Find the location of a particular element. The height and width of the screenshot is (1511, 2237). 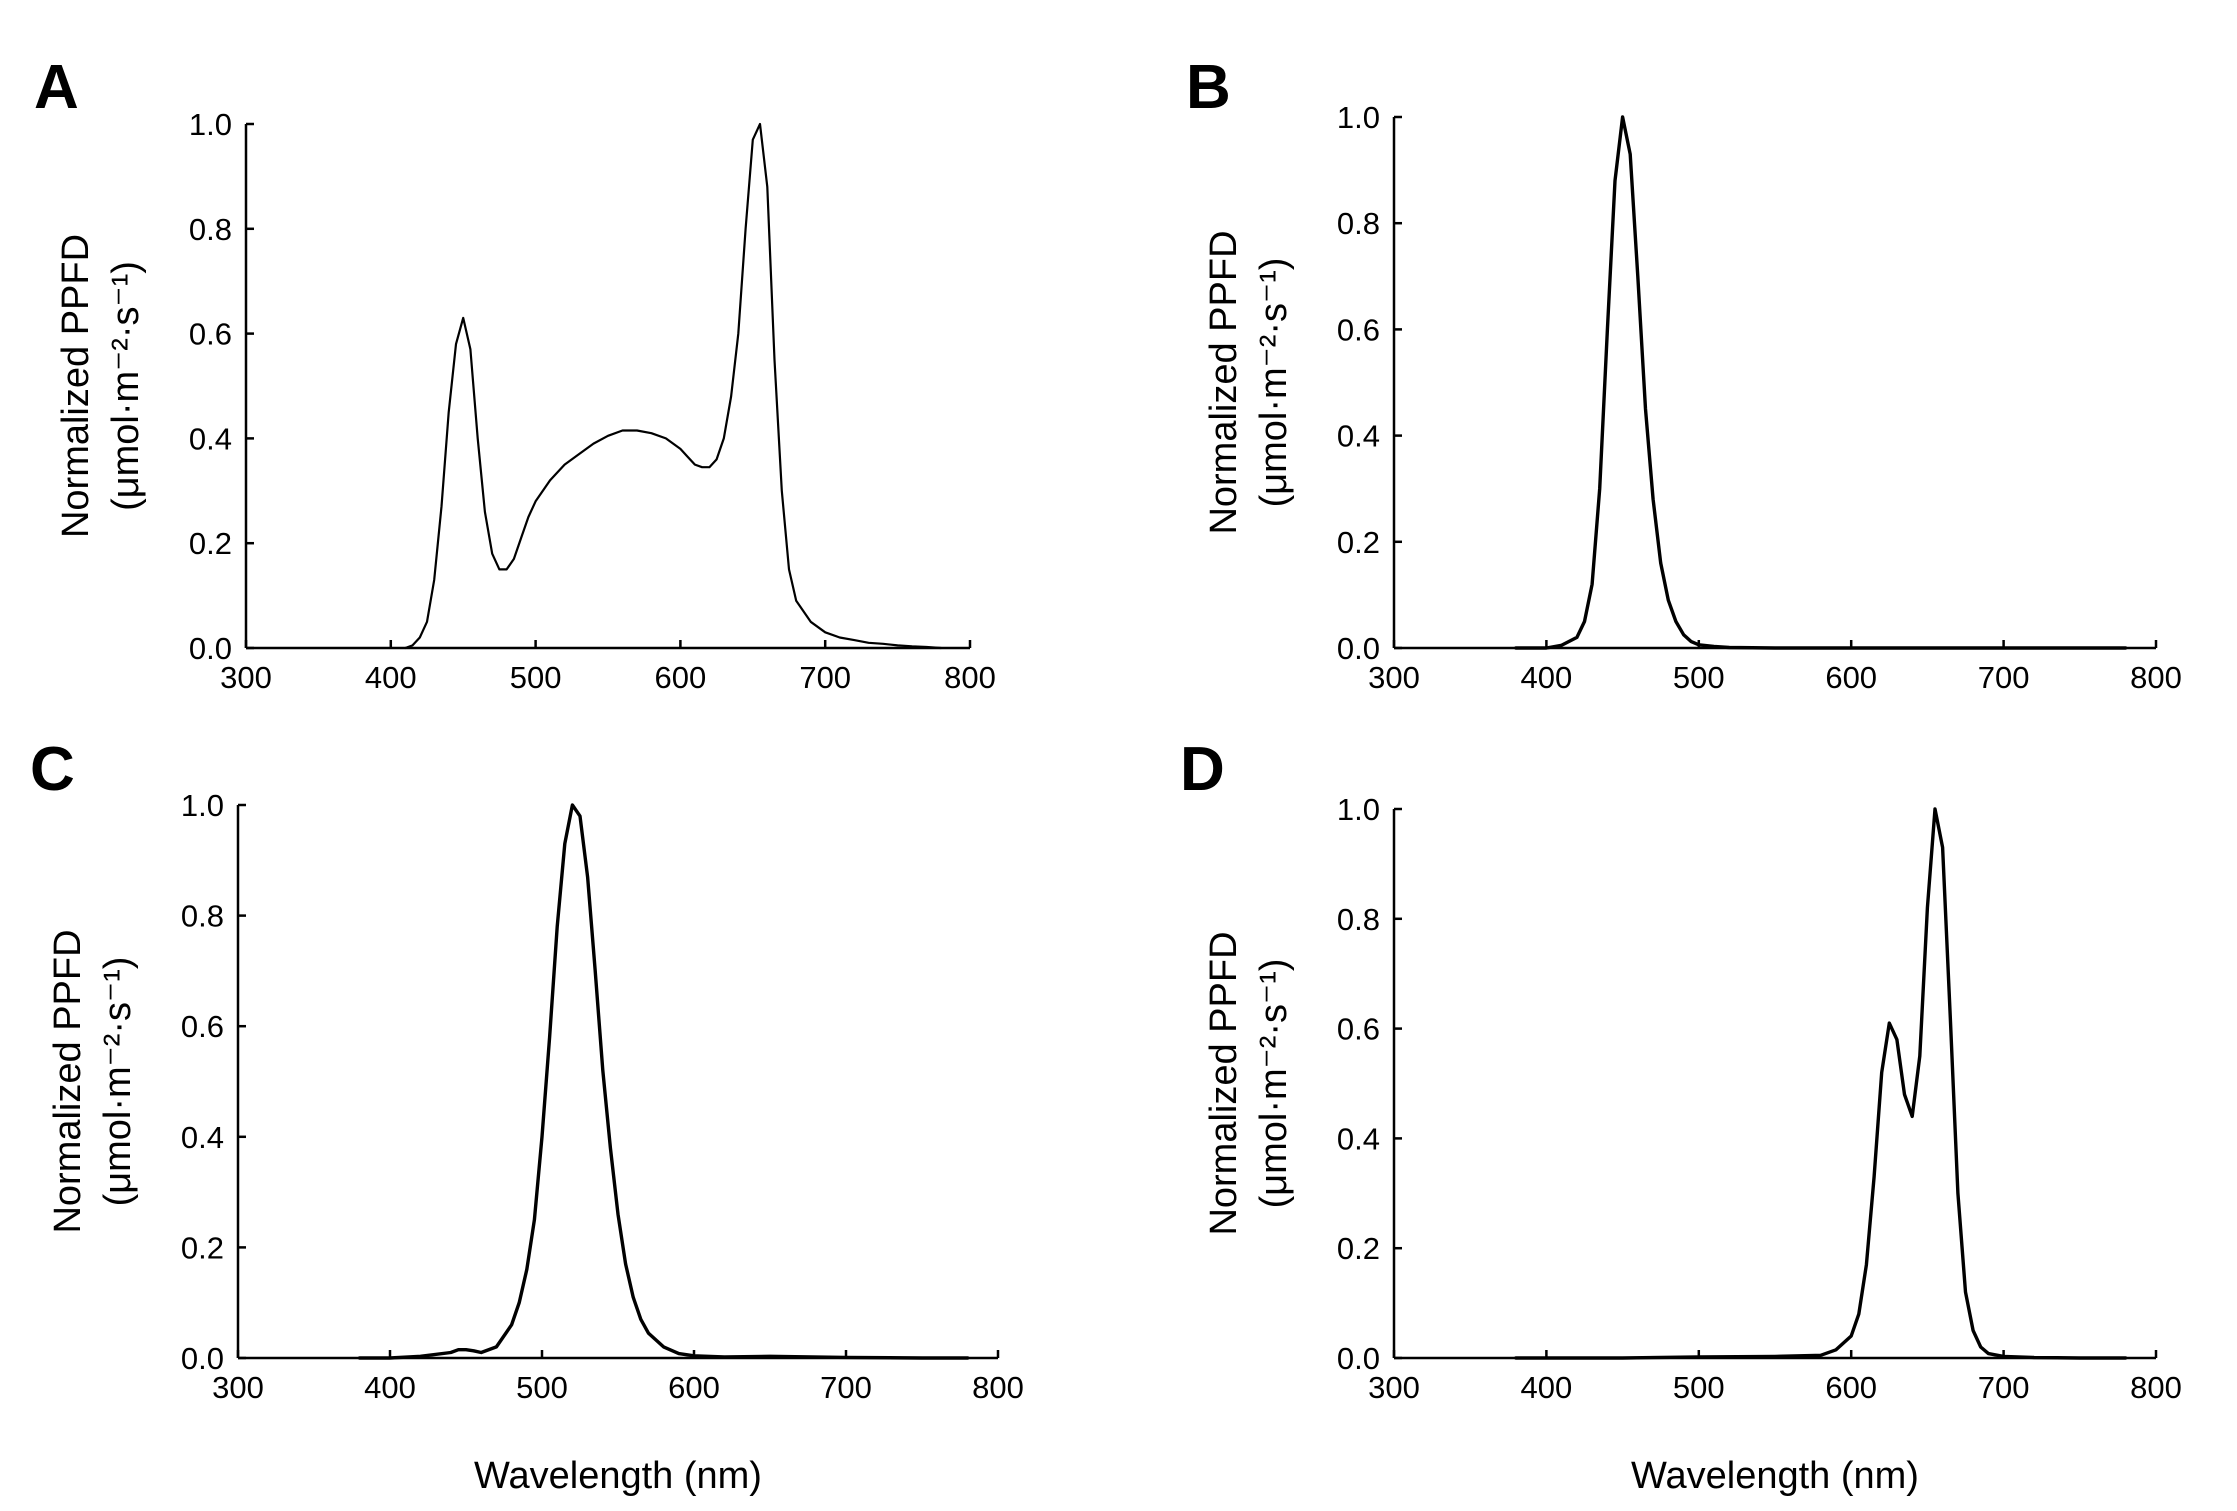

panel-letter: D is located at coordinates (1202, 769).